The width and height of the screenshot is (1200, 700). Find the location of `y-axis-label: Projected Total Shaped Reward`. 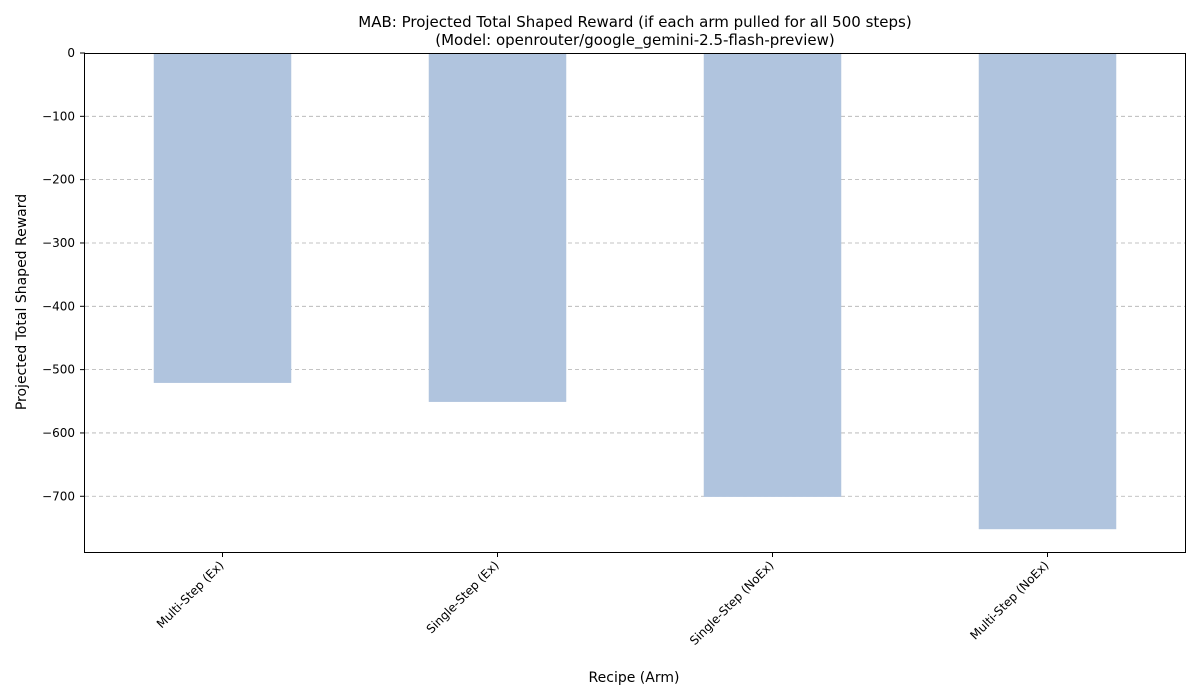

y-axis-label: Projected Total Shaped Reward is located at coordinates (22, 302).